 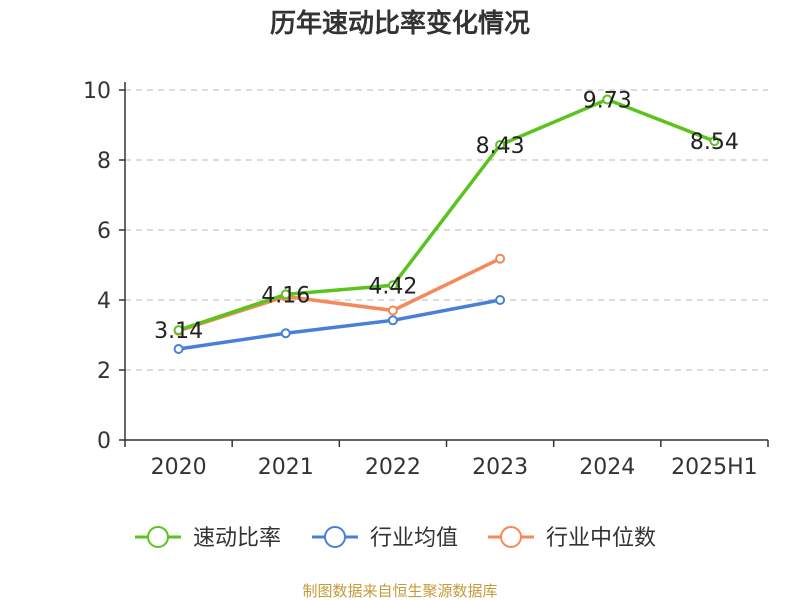 I want to click on y-tick-label: 8, so click(x=104, y=161).